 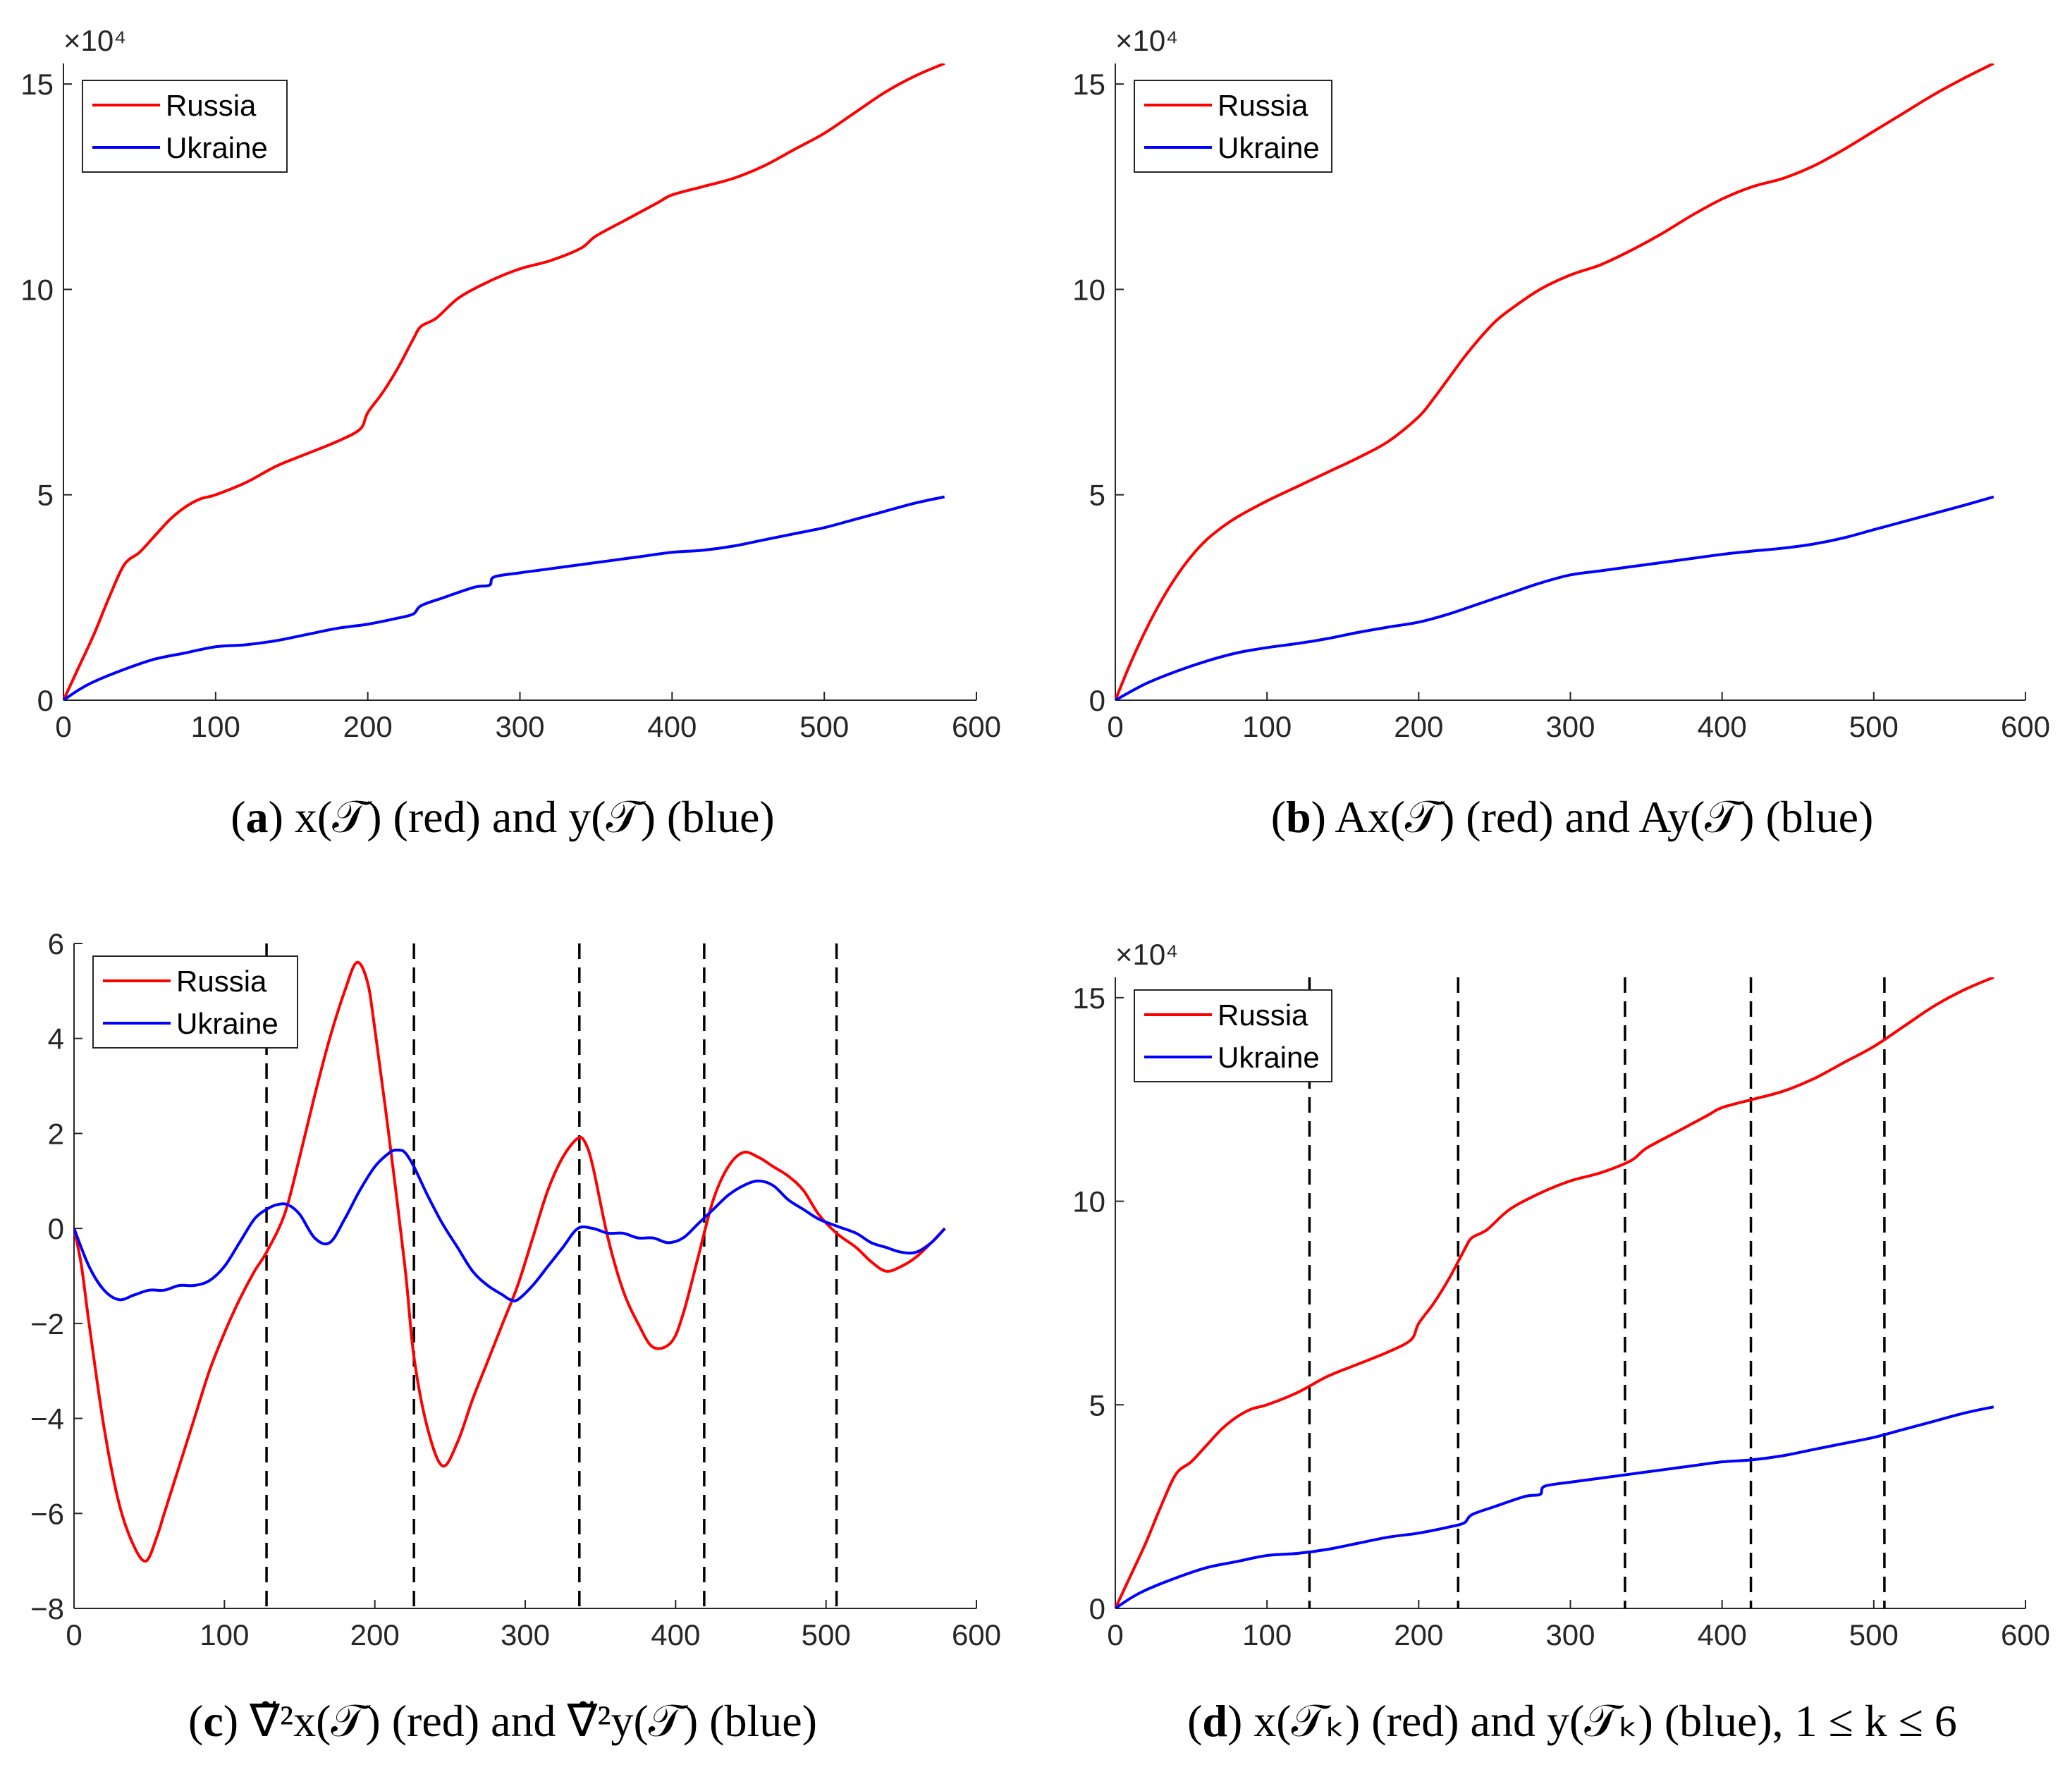 What do you see at coordinates (2026, 1634) in the screenshot?
I see `x-tick-label-d: 600` at bounding box center [2026, 1634].